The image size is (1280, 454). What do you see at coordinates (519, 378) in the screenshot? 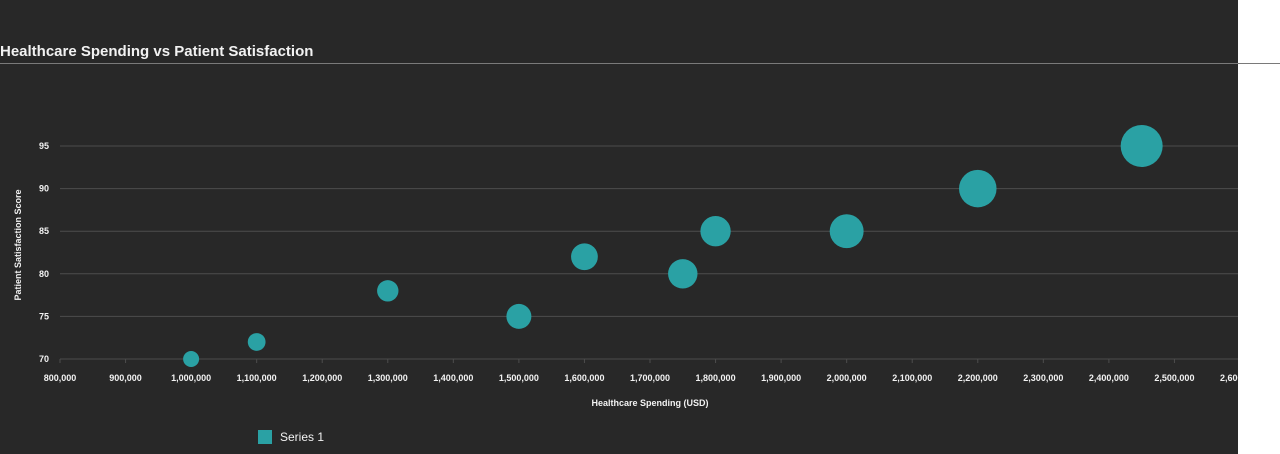
I see `x-tick-label: 1,500,000` at bounding box center [519, 378].